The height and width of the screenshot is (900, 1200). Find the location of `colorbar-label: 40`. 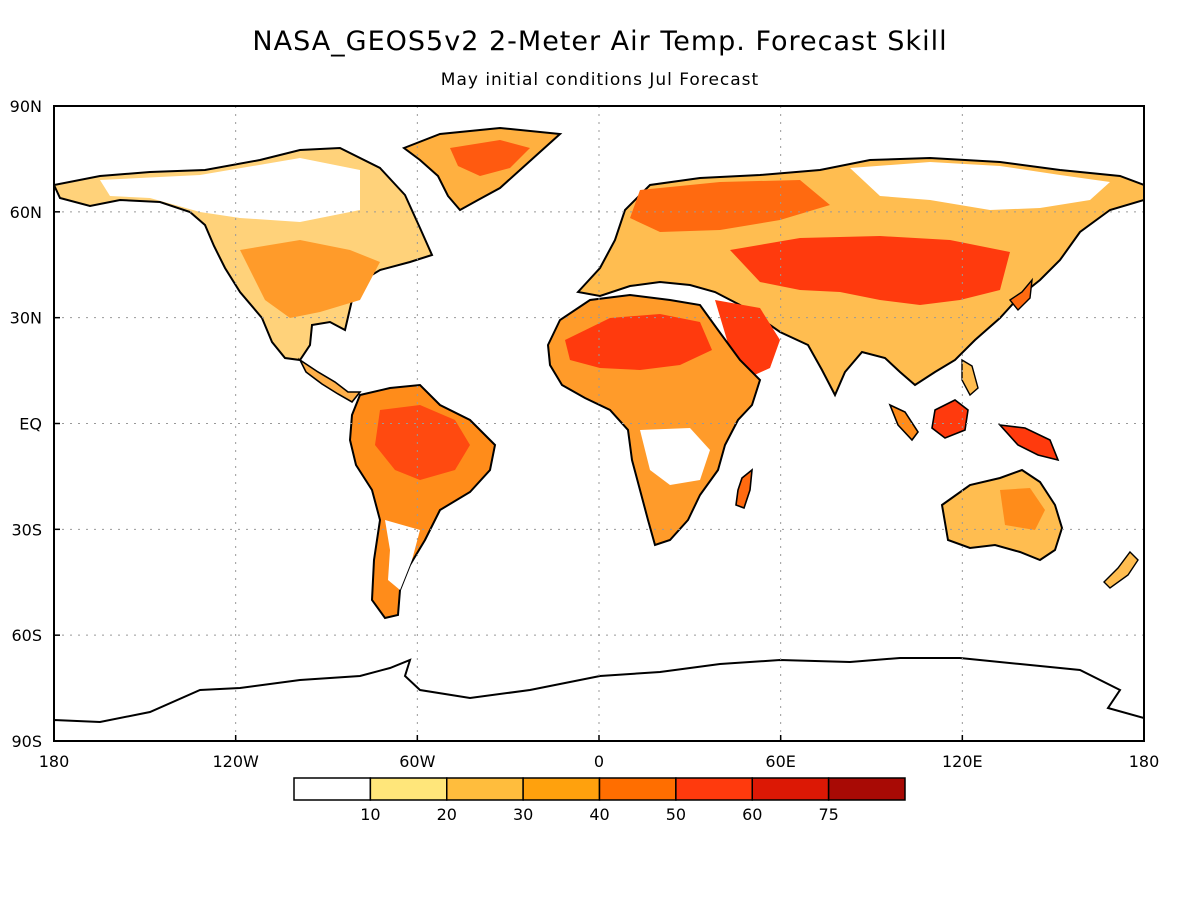

colorbar-label: 40 is located at coordinates (599, 814).